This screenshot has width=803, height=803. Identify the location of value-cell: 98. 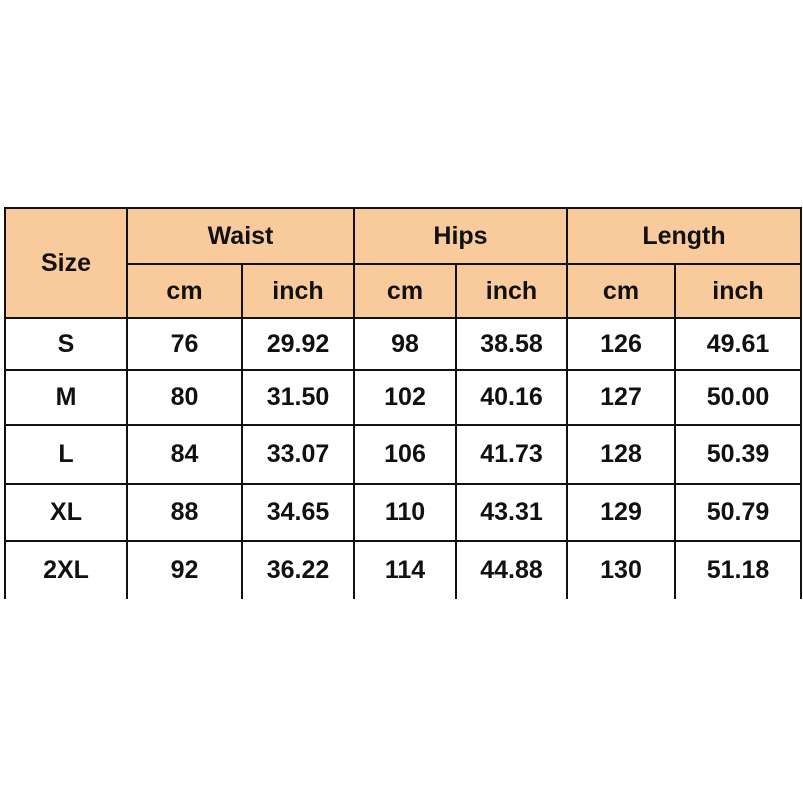
(405, 344).